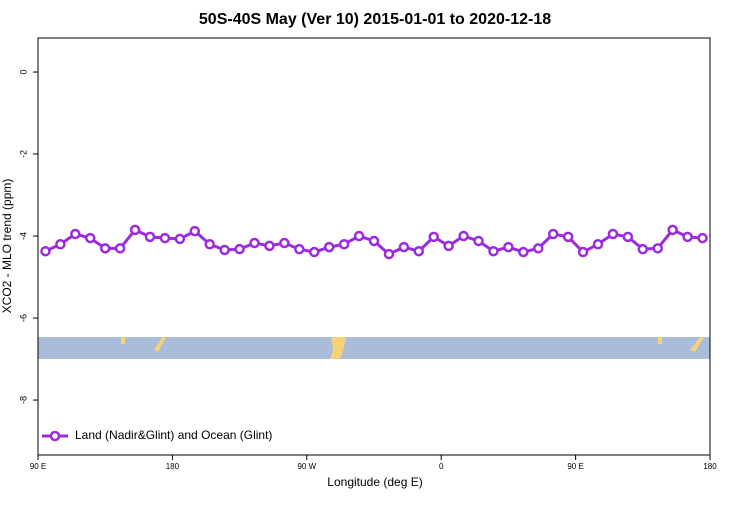 Image resolution: width=750 pixels, height=505 pixels. What do you see at coordinates (23, 400) in the screenshot?
I see `y-tick-label: -8` at bounding box center [23, 400].